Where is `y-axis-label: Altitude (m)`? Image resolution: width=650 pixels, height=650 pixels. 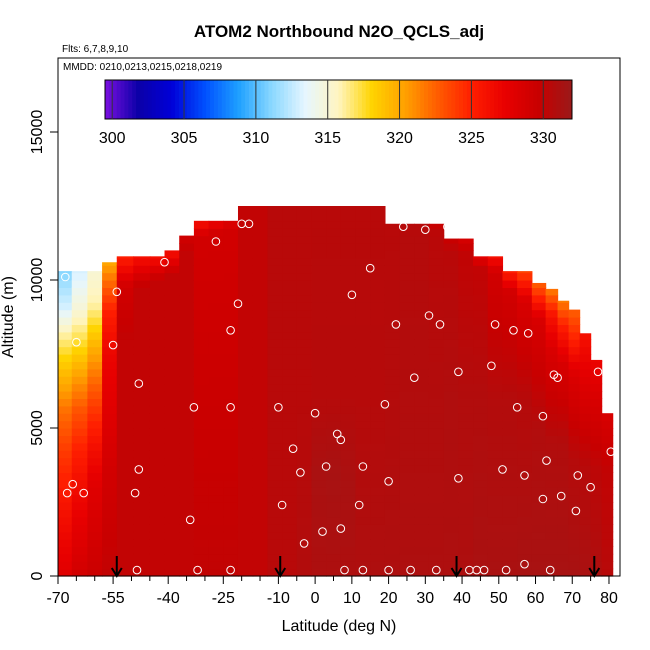
y-axis-label: Altitude (m) is located at coordinates (8, 317).